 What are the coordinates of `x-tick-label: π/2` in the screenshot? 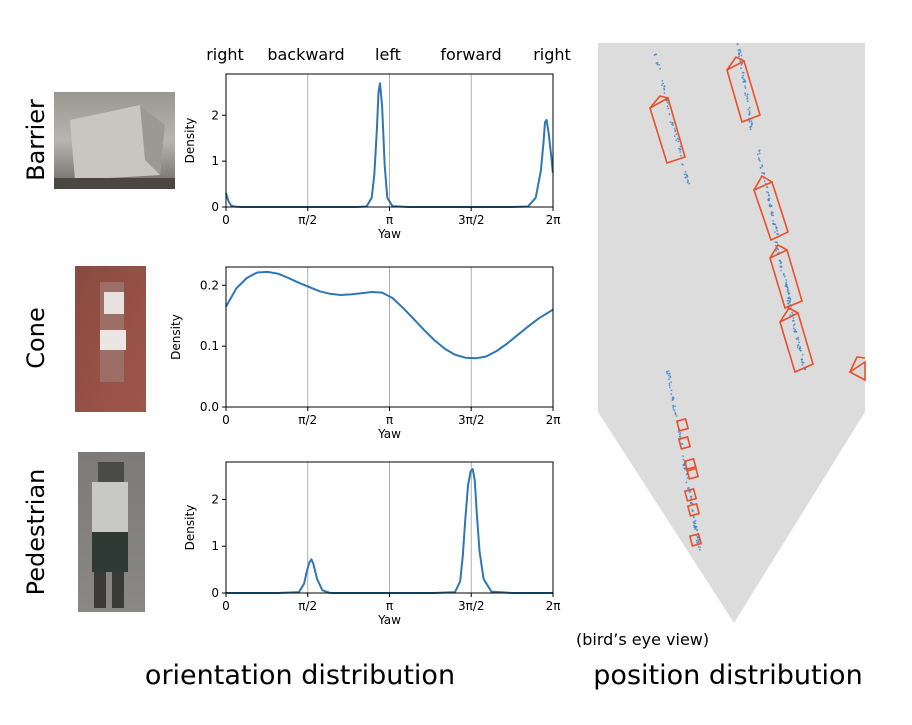 It's located at (307, 420).